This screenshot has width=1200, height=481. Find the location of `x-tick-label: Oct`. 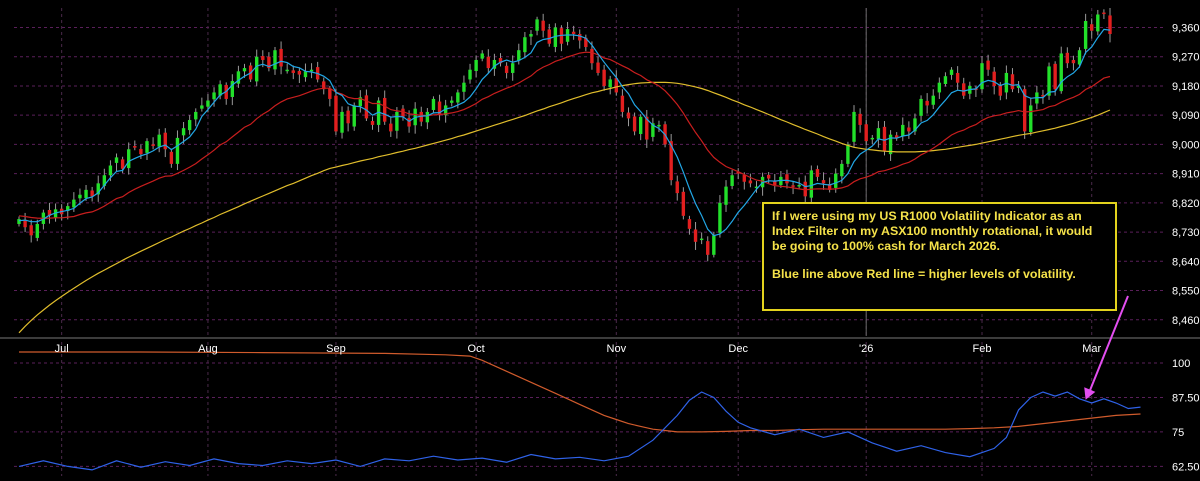

x-tick-label: Oct is located at coordinates (476, 349).